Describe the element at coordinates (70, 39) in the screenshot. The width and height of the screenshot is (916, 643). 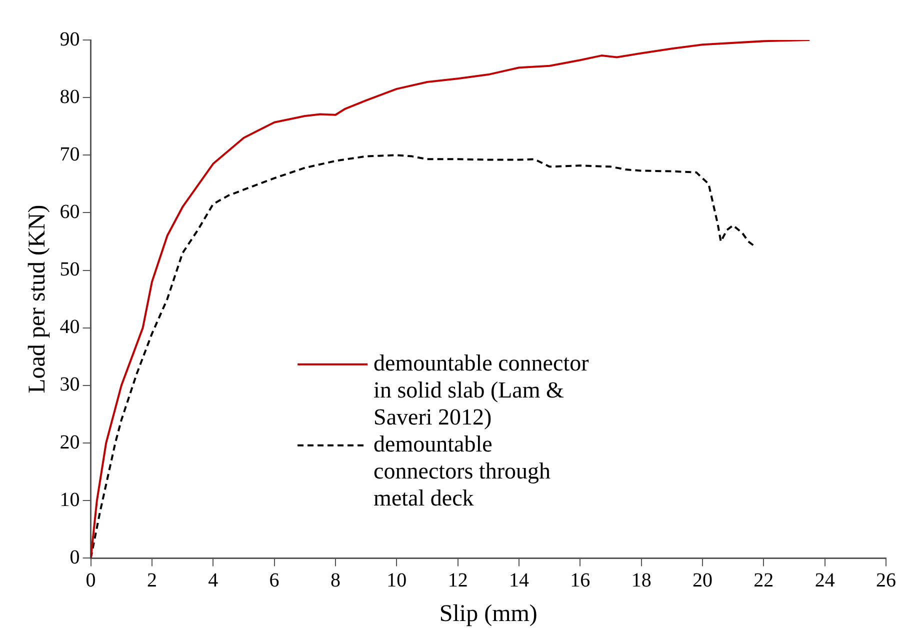
I see `y-tick-label: 90` at that location.